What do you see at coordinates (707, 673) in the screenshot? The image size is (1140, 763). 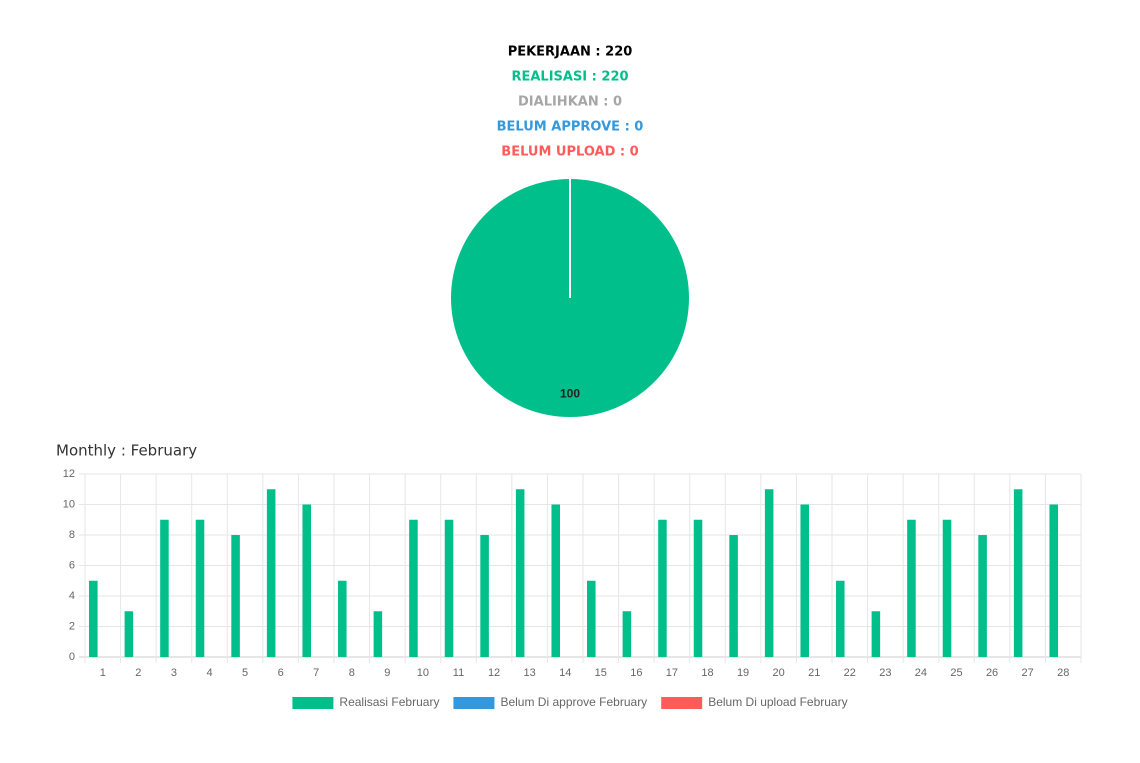 I see `x-tick-label: 18` at bounding box center [707, 673].